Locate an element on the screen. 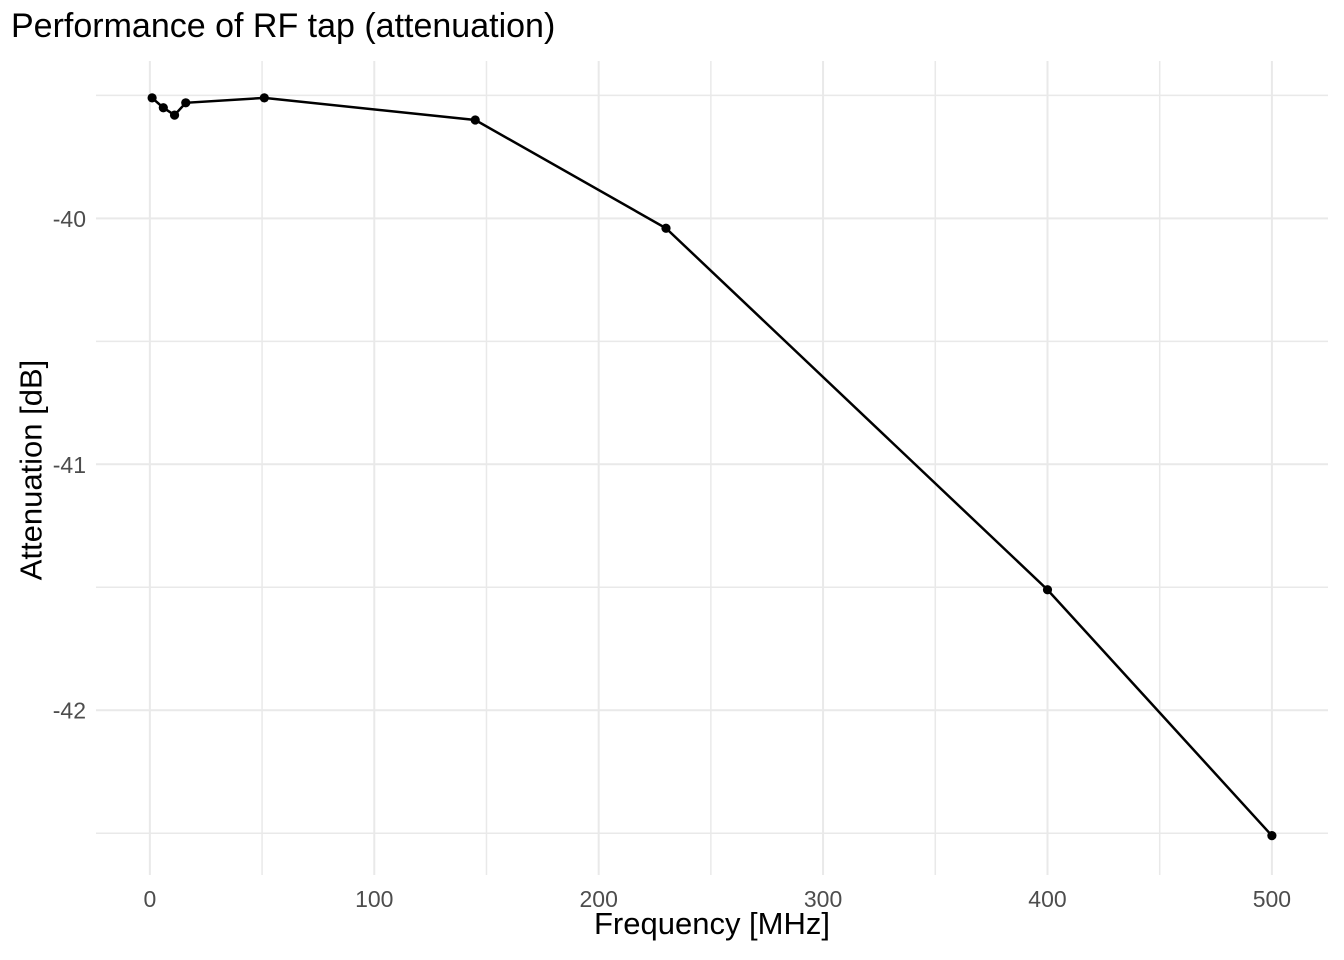 Image resolution: width=1344 pixels, height=960 pixels. x-tick-label: 300 is located at coordinates (823, 899).